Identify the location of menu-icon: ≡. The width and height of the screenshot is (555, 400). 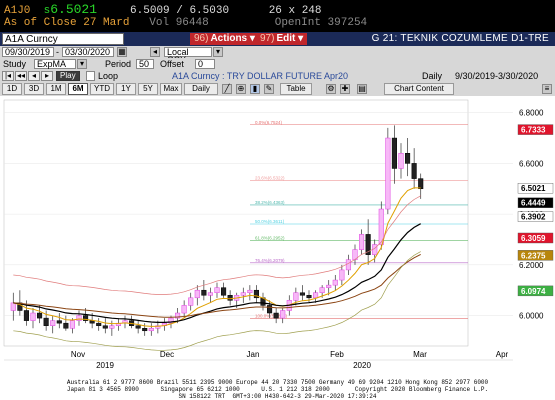
(547, 89).